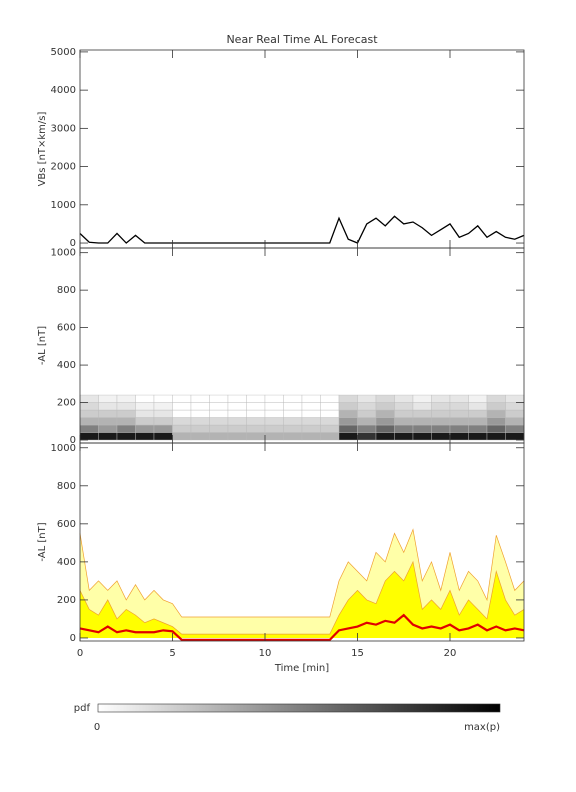 Image resolution: width=576 pixels, height=792 pixels. What do you see at coordinates (63, 167) in the screenshot?
I see `y-tick-label: 2000` at bounding box center [63, 167].